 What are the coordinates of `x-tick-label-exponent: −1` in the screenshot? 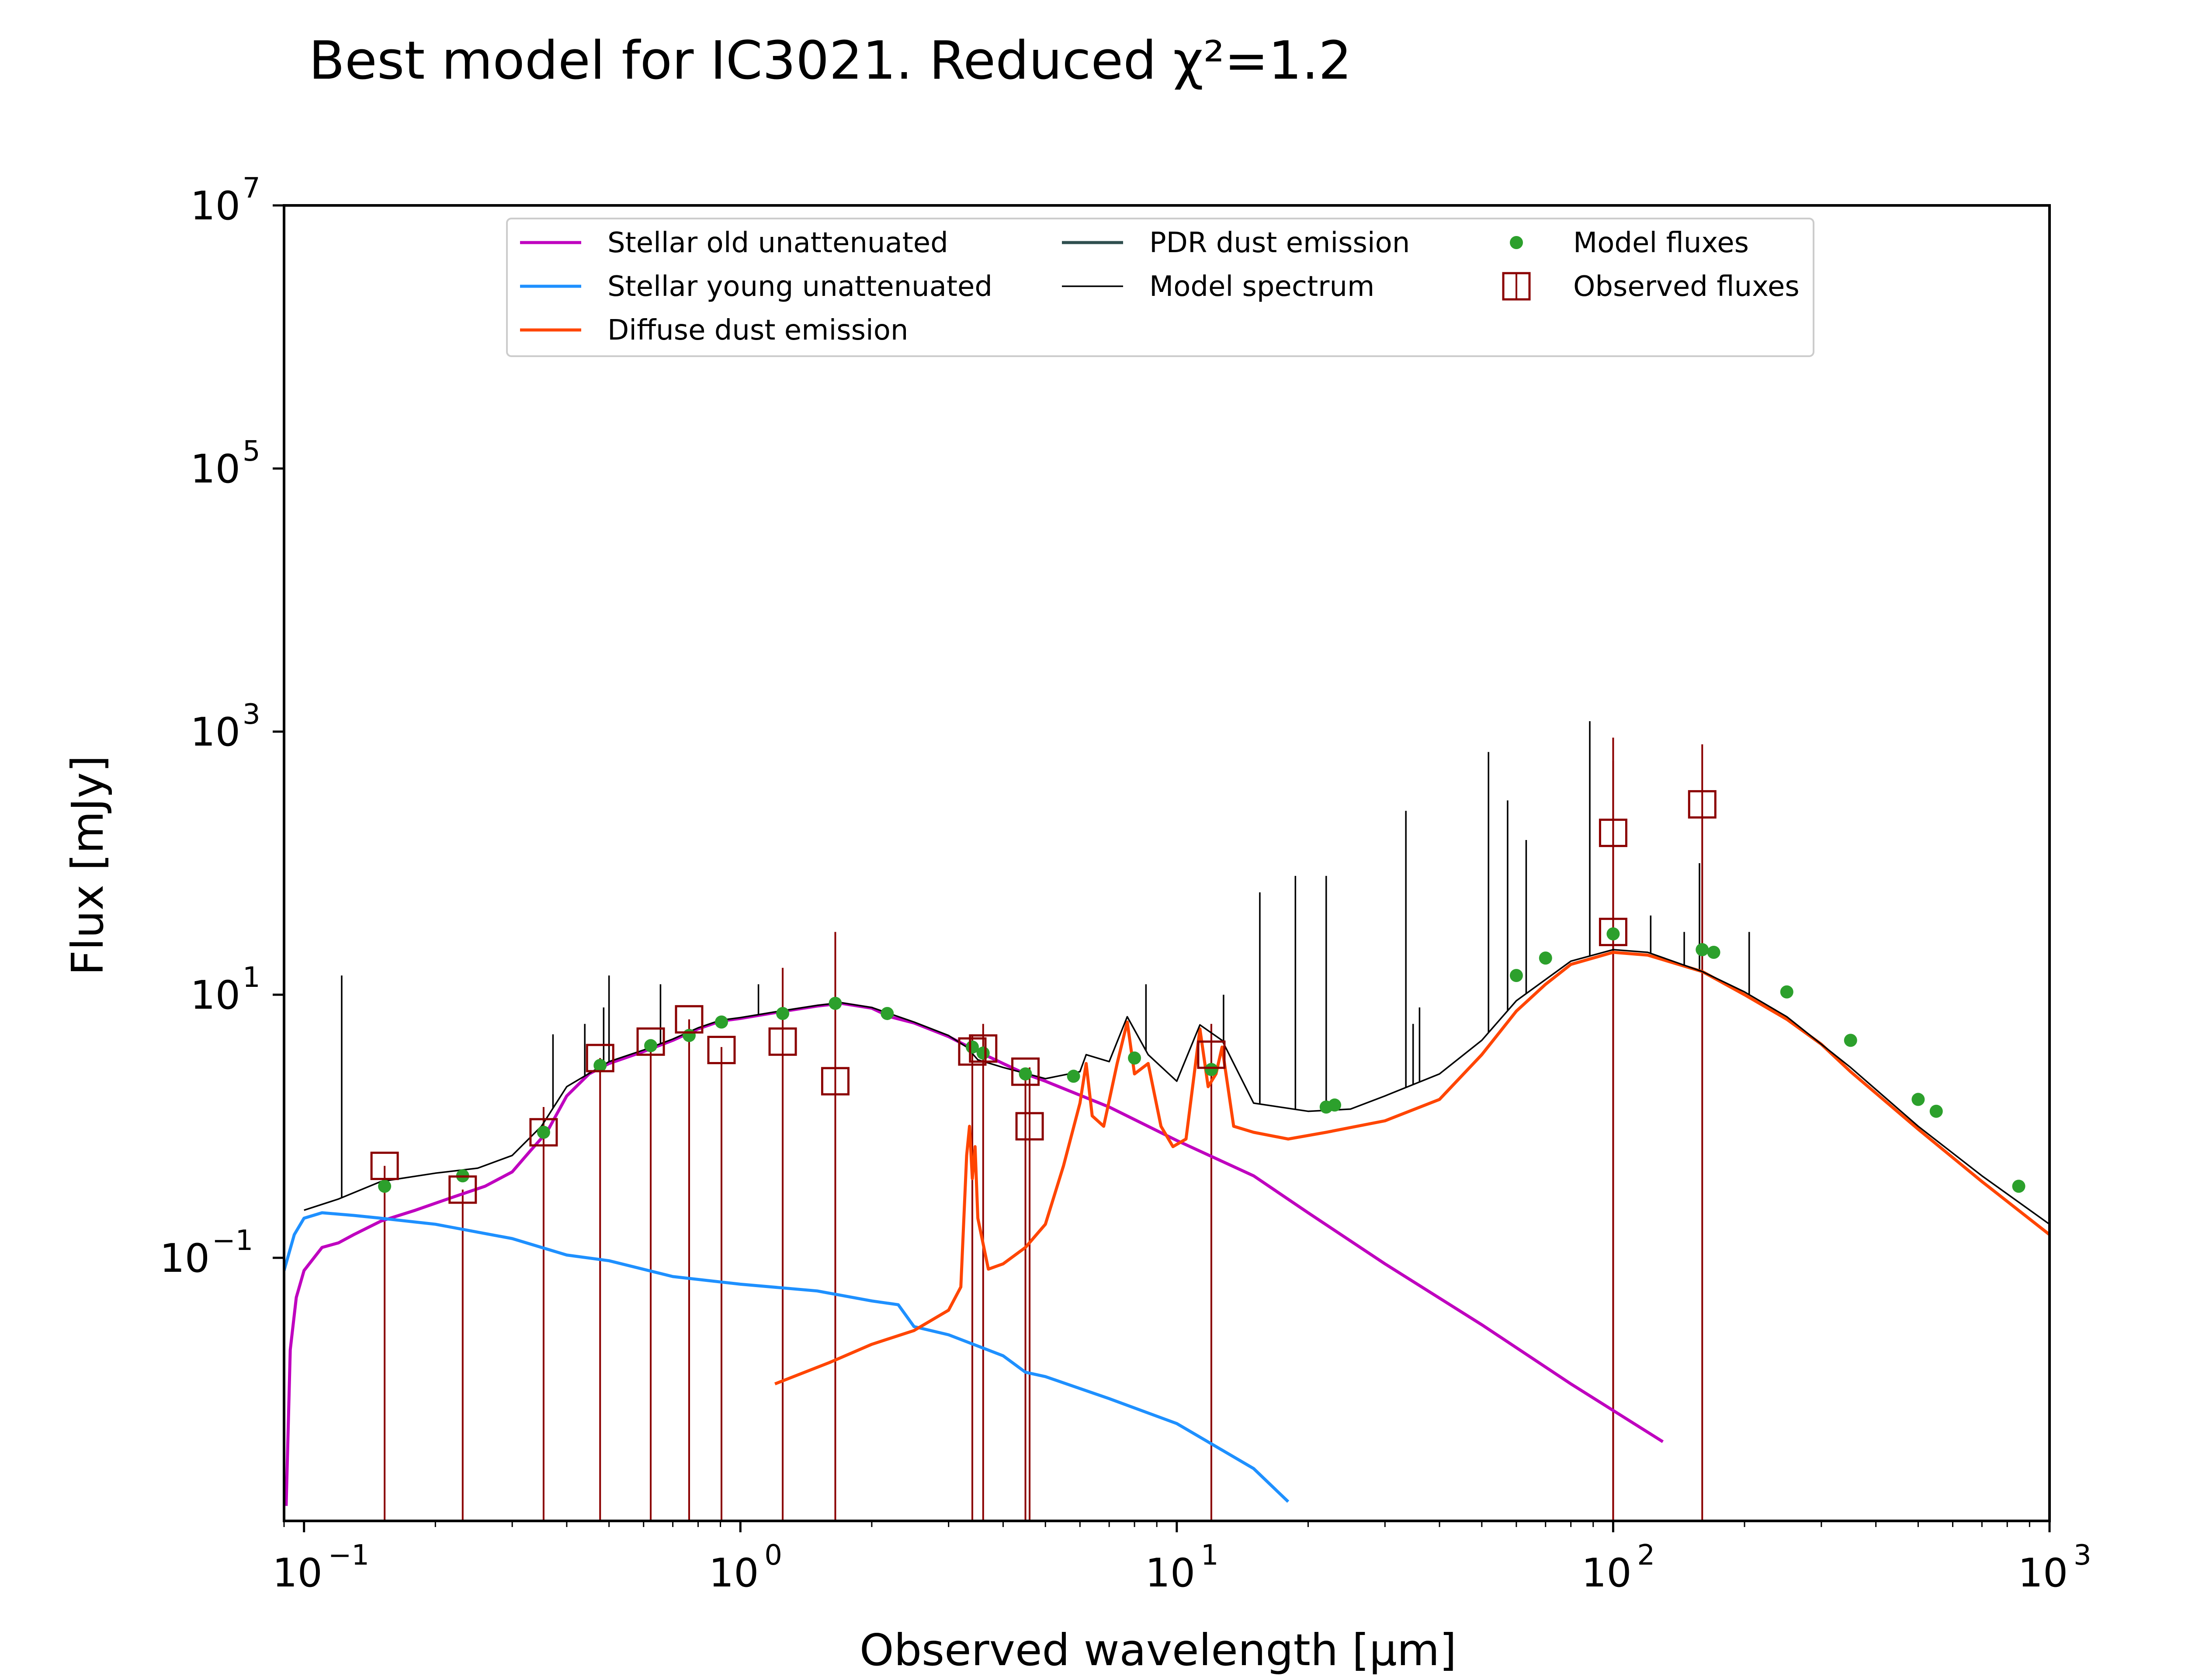 It's located at (348, 1555).